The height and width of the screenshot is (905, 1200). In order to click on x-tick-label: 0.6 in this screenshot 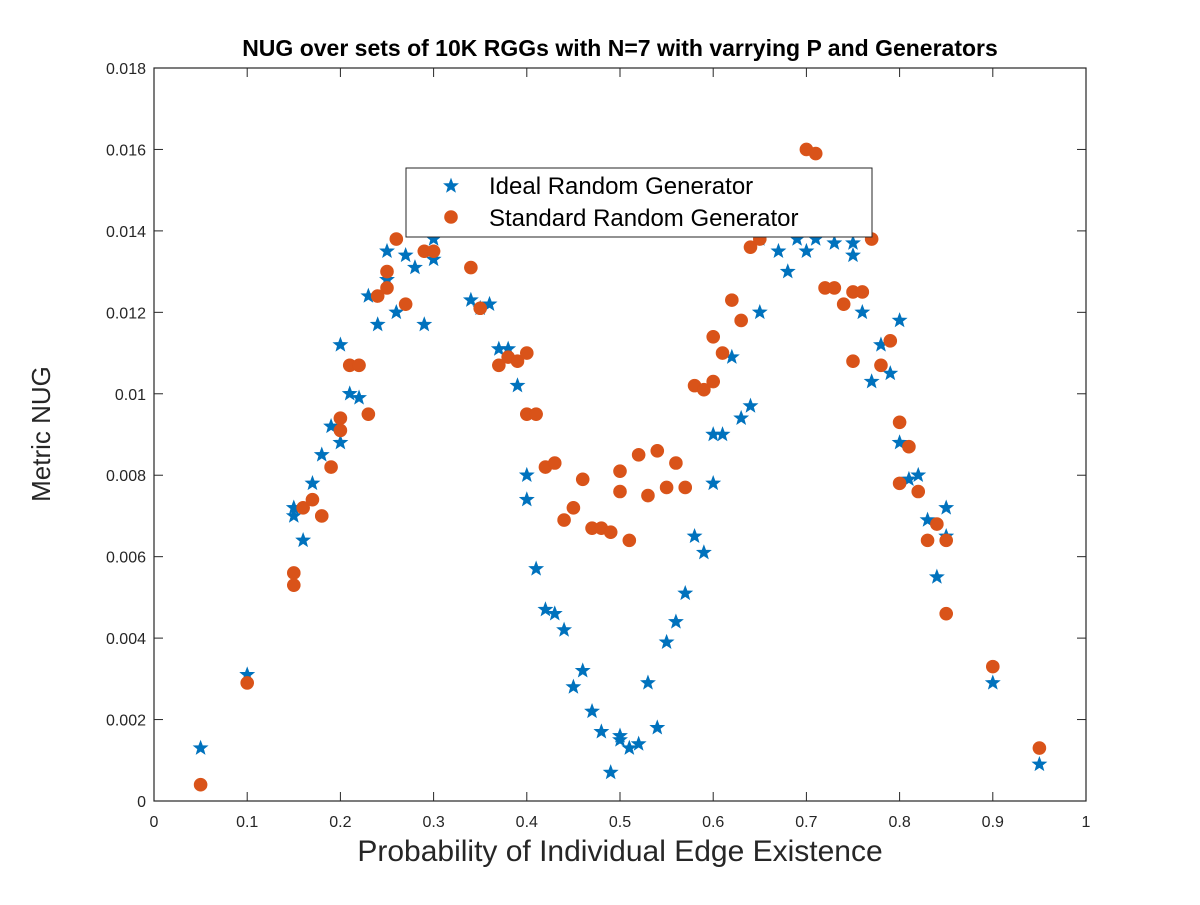, I will do `click(713, 822)`.